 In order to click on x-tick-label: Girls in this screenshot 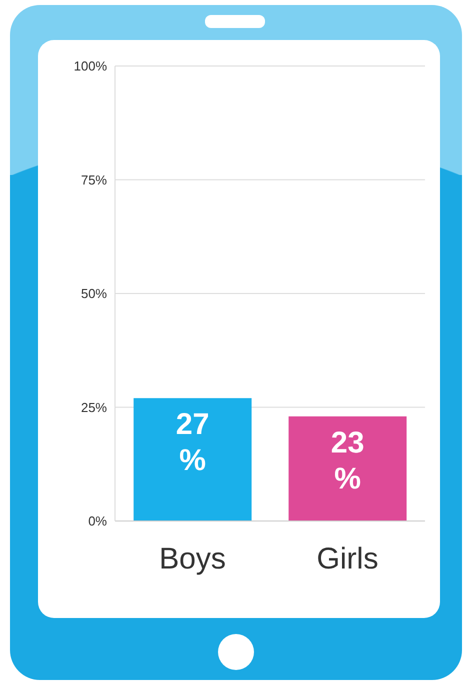, I will do `click(347, 559)`.